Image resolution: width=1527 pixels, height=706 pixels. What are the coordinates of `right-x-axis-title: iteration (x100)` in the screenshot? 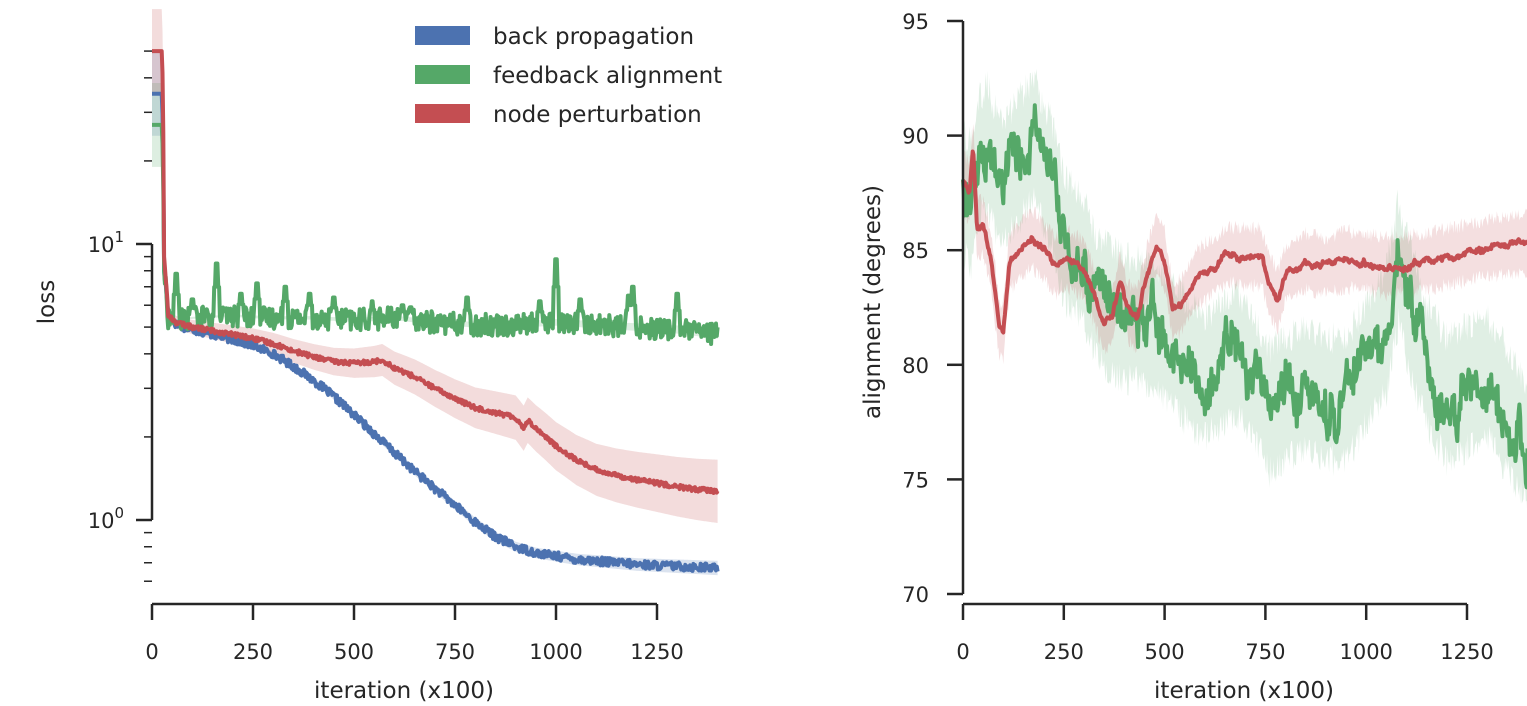 It's located at (1244, 691).